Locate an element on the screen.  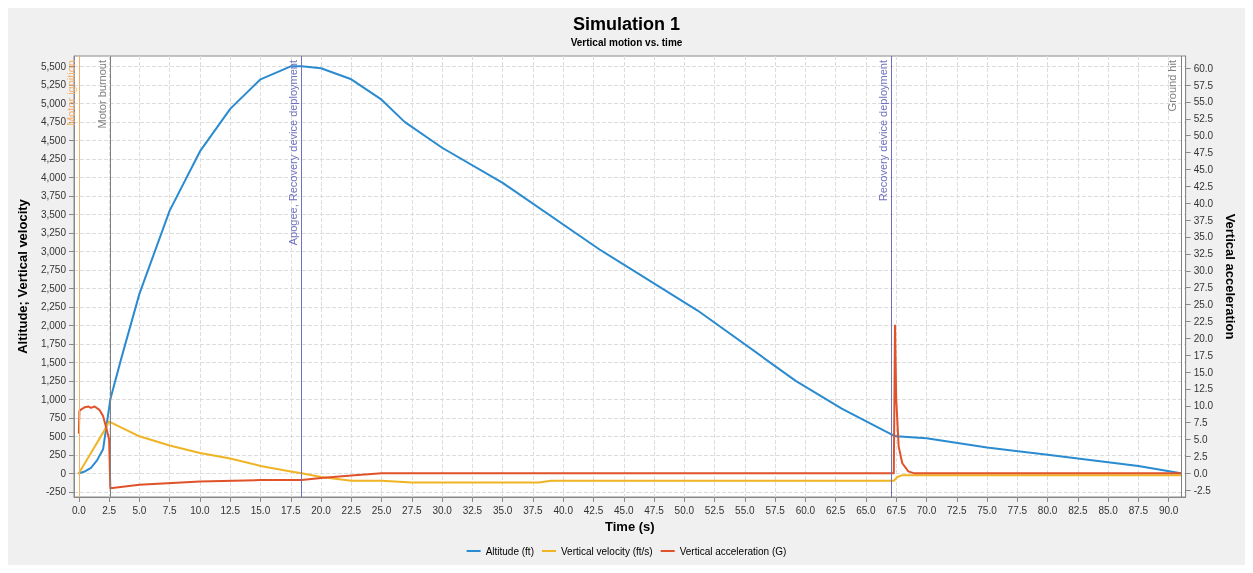
x-tick-label: 30.0 is located at coordinates (442, 510).